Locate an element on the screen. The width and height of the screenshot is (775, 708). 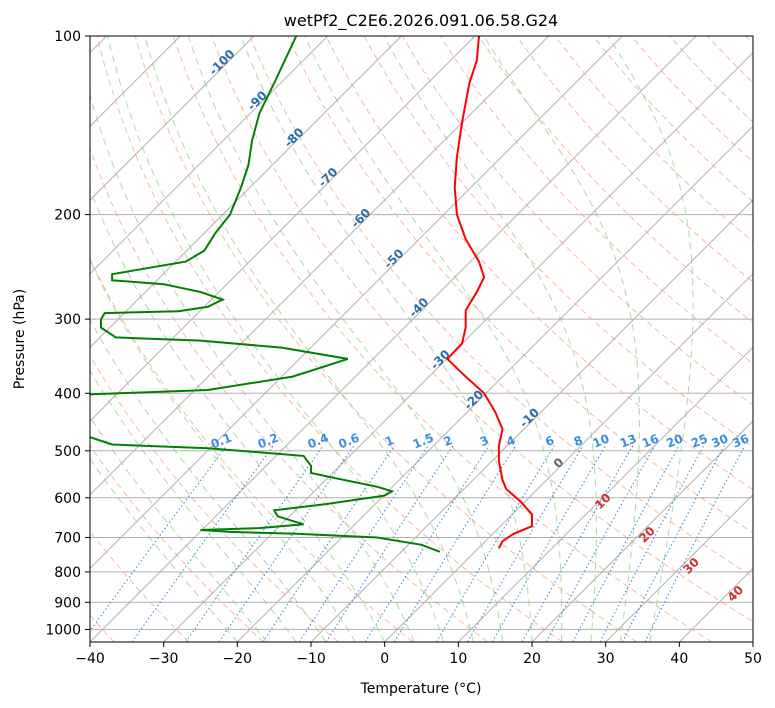
dry-adiabat-label: 20 is located at coordinates (647, 535).